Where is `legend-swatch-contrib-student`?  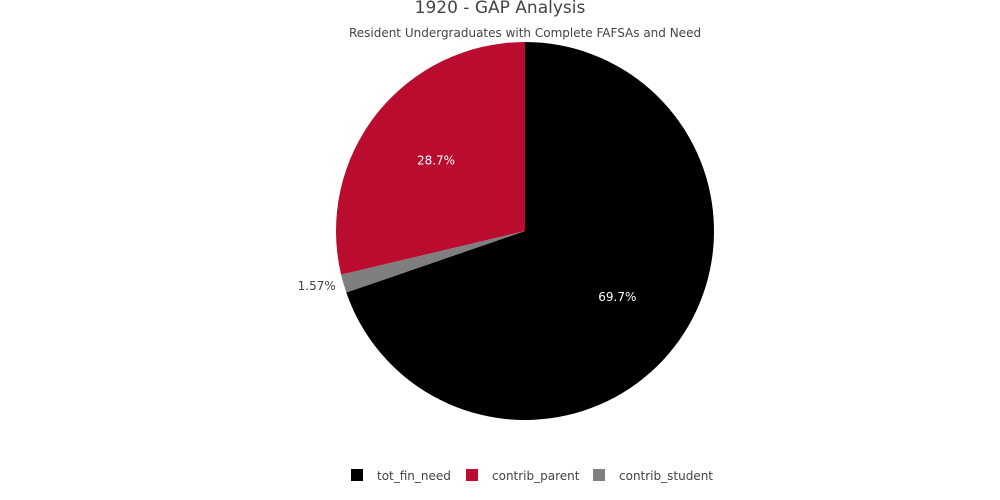
legend-swatch-contrib-student is located at coordinates (599, 475).